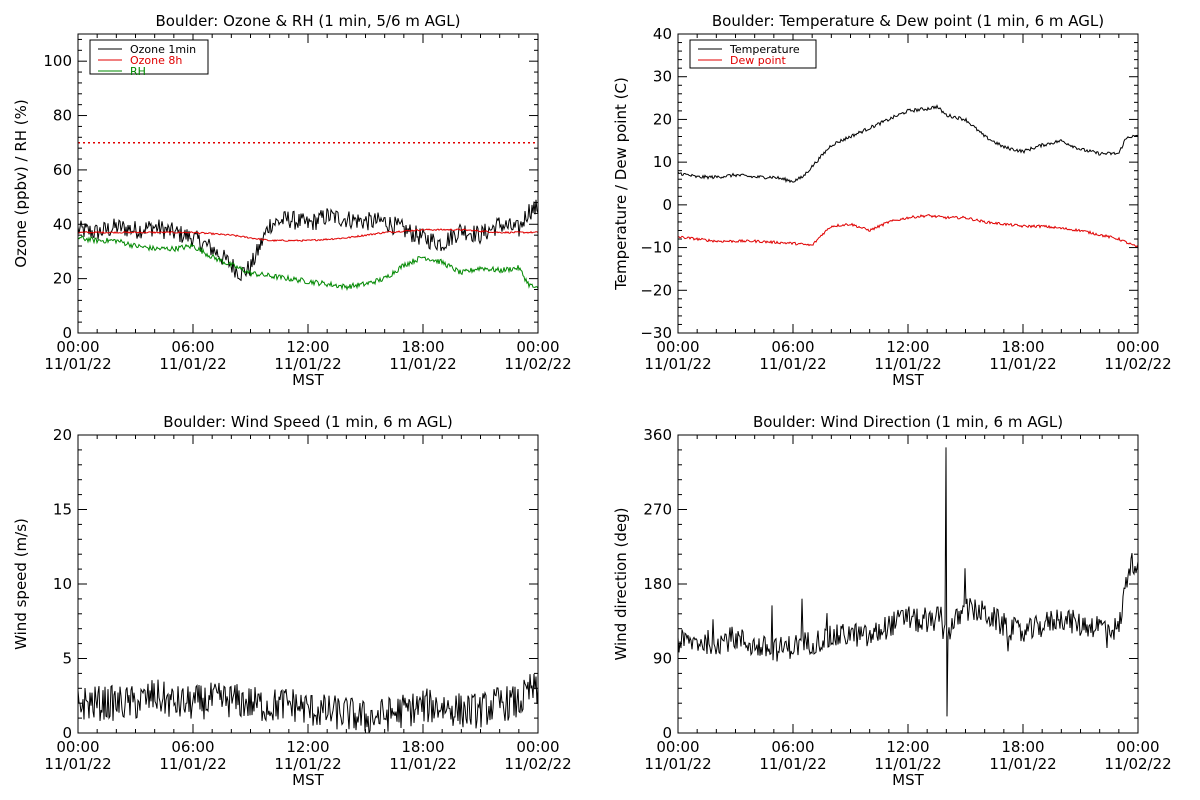 Image resolution: width=1200 pixels, height=800 pixels. Describe the element at coordinates (908, 422) in the screenshot. I see `chart-title: Boulder: Wind Direction (1 min, 6 m AGL)` at that location.